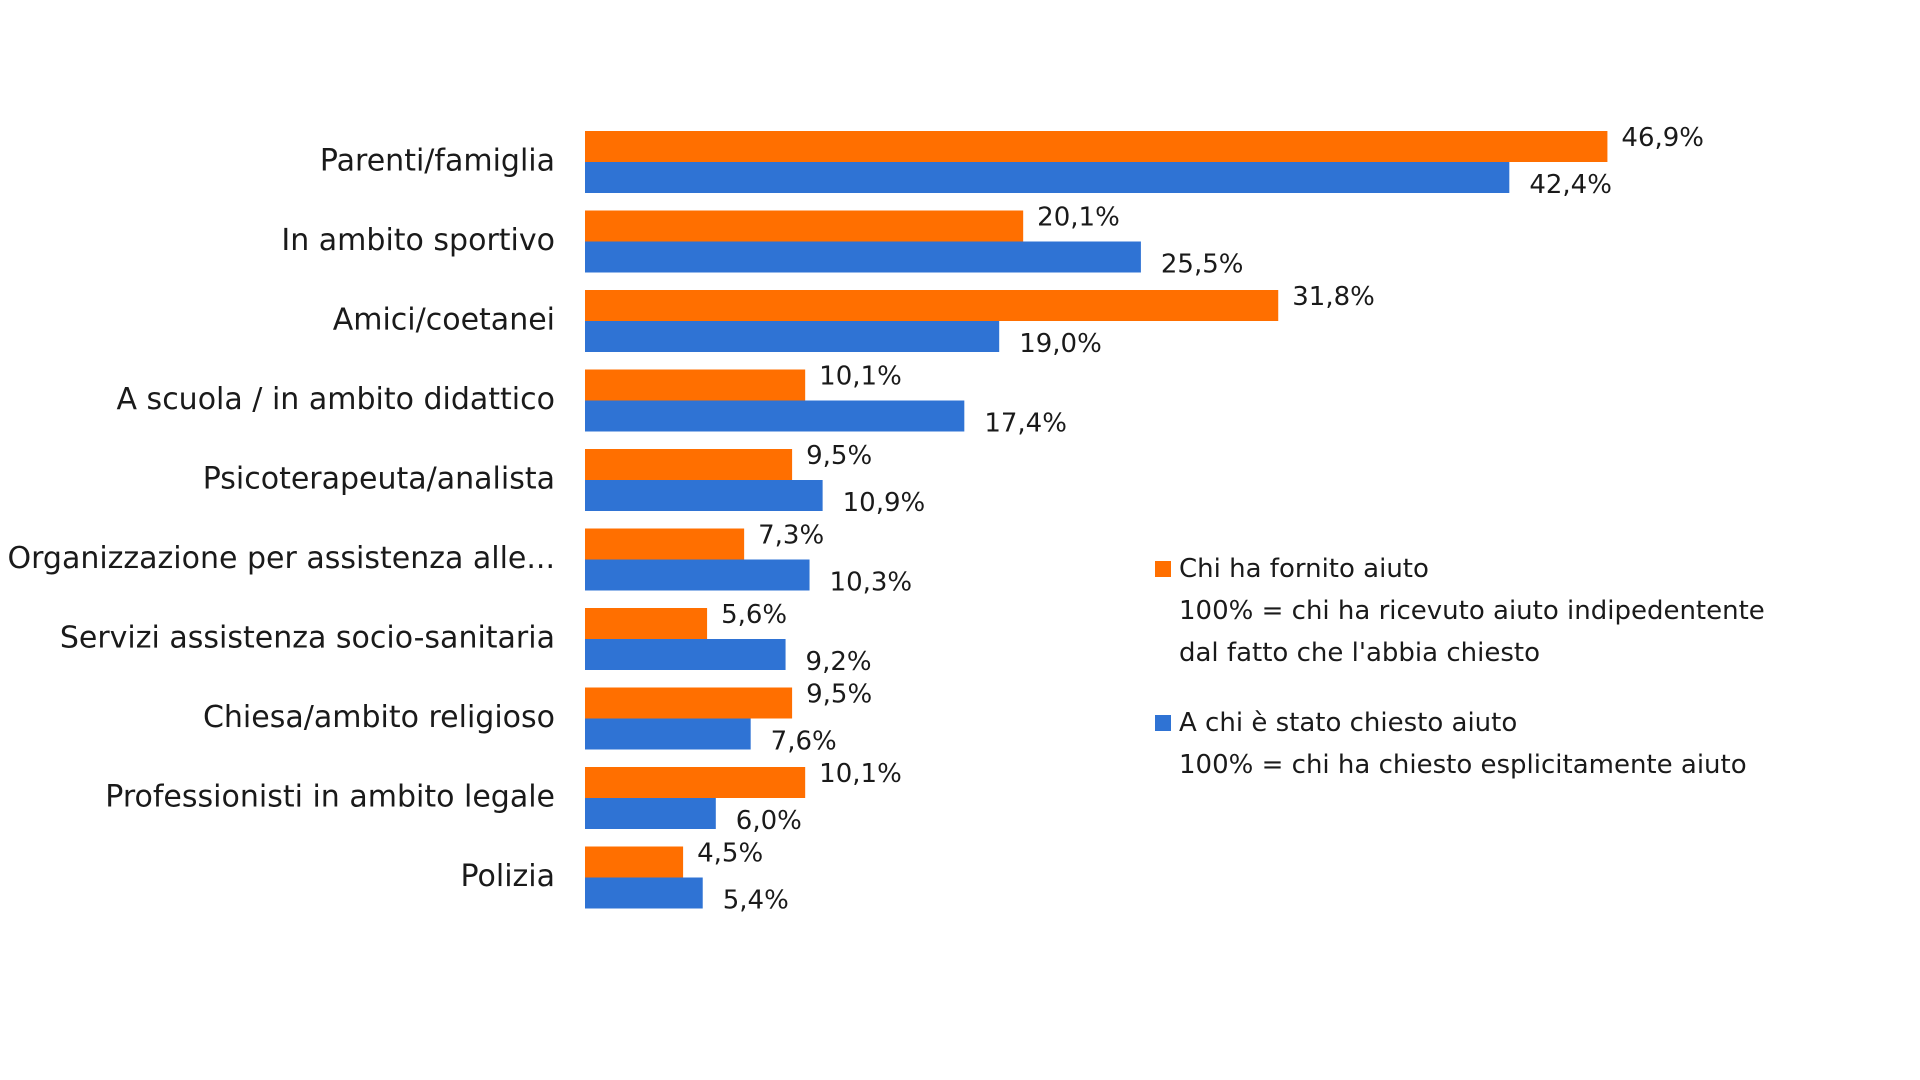 This screenshot has height=1080, width=1920. What do you see at coordinates (1078, 218) in the screenshot?
I see `data-label-series-1: 20,1%` at bounding box center [1078, 218].